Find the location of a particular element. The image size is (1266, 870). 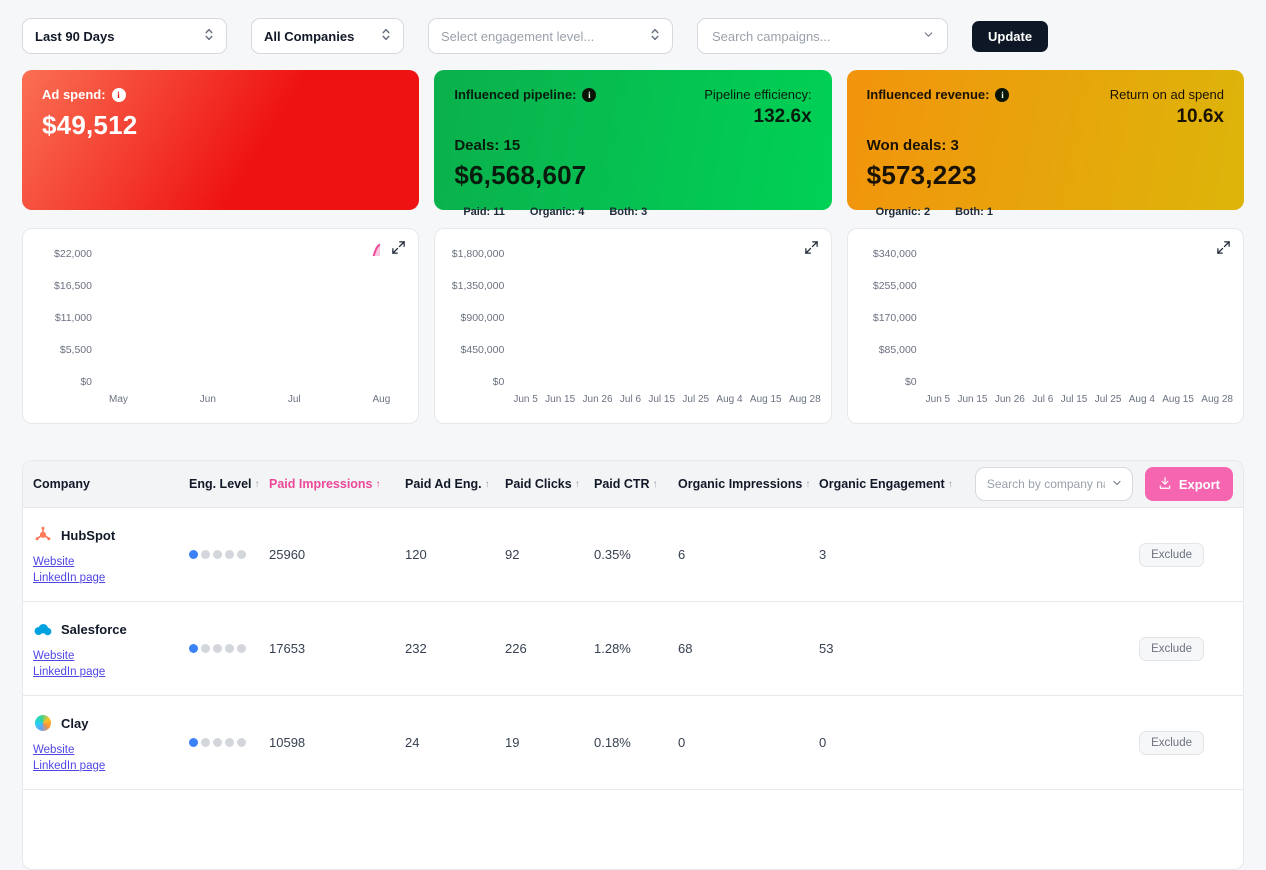

date-range-select: Last 90 Days is located at coordinates (124, 36).